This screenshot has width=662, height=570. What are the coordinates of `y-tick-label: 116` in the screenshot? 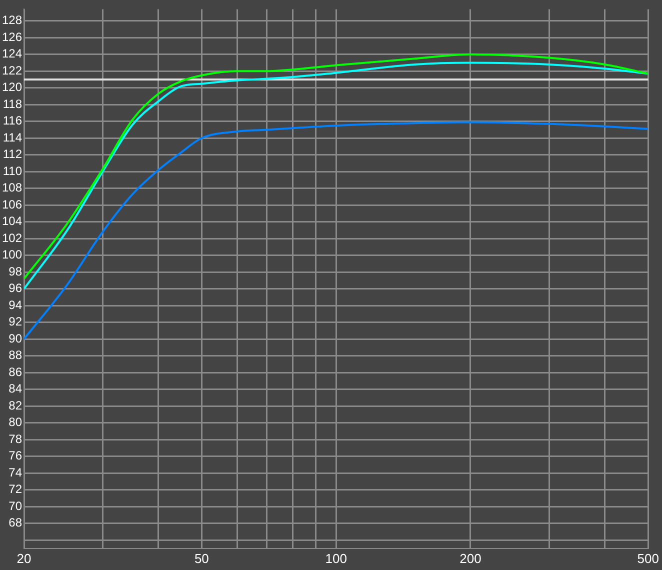 It's located at (12, 121).